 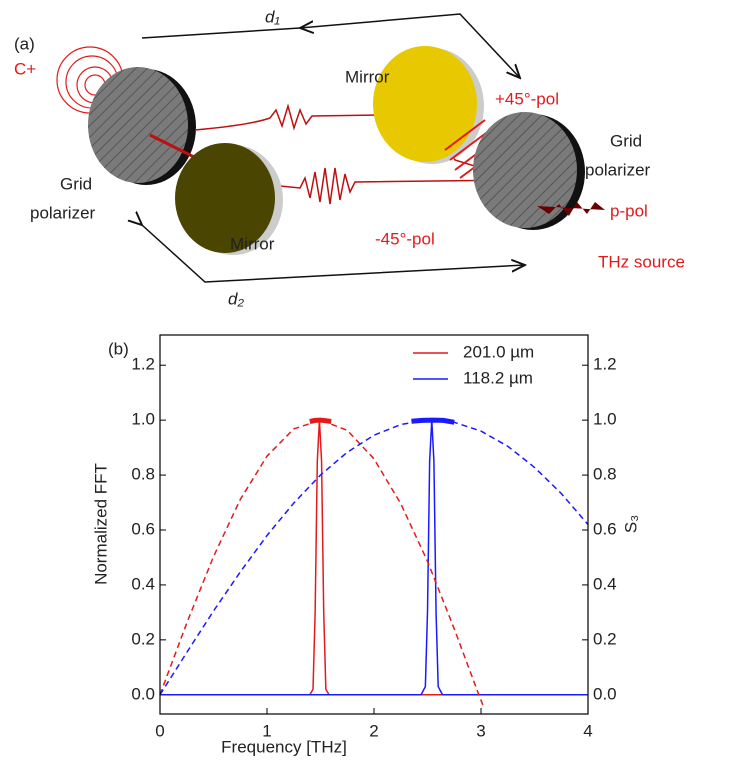 What do you see at coordinates (605, 474) in the screenshot?
I see `y2-tick-label: 0.8` at bounding box center [605, 474].